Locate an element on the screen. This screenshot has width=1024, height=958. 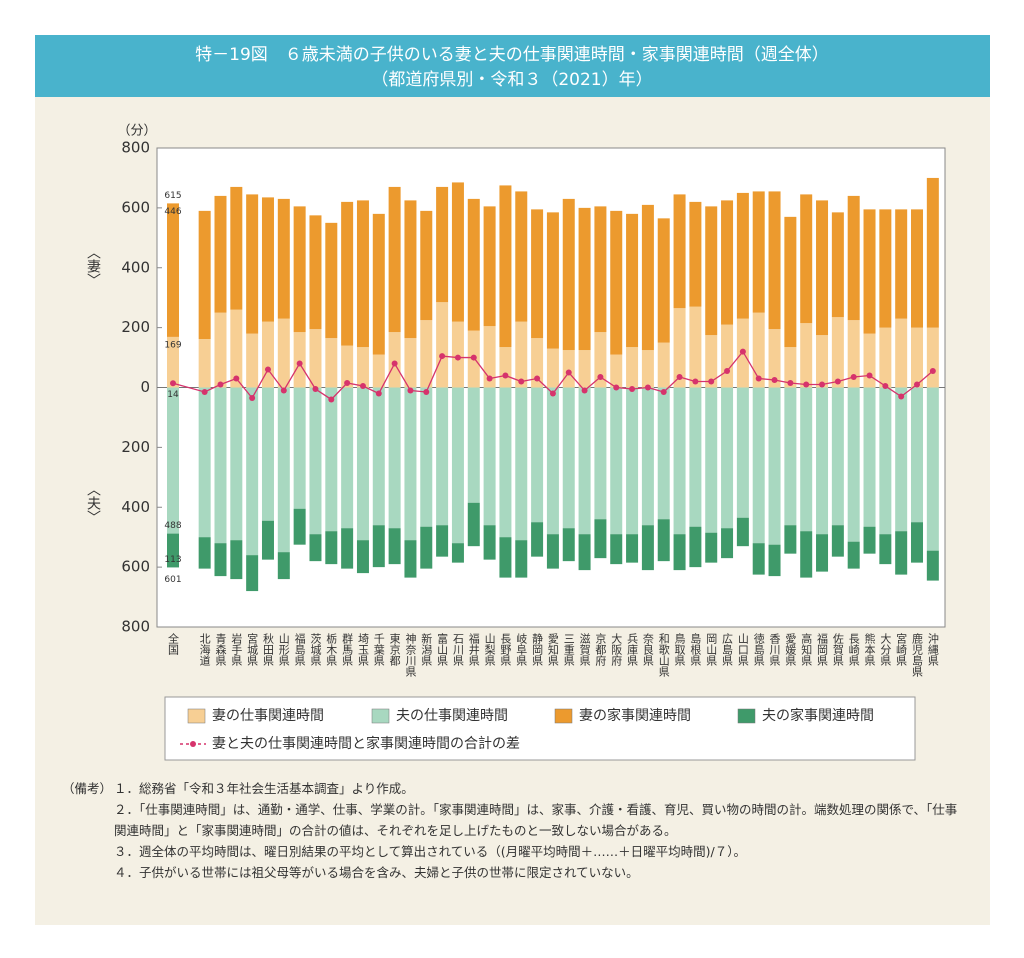
x-tick-label: 宮城県 is located at coordinates (252, 649).